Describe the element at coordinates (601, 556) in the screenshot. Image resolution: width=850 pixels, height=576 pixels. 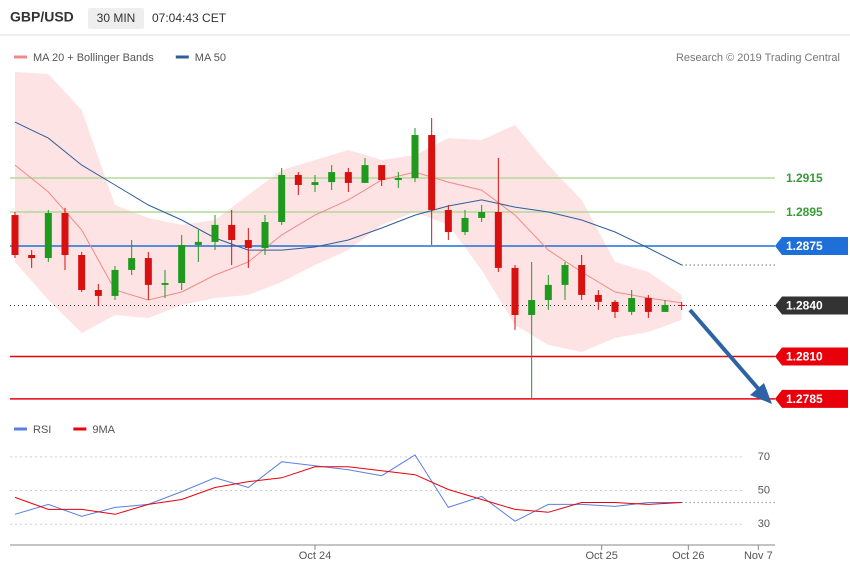
I see `x-tick-label: Oct 25` at that location.